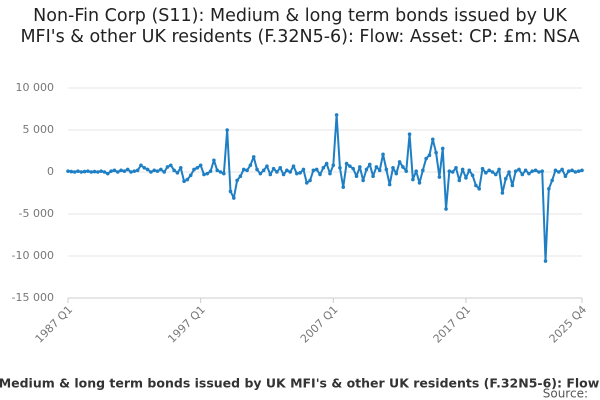 The height and width of the screenshot is (400, 600). Describe the element at coordinates (186, 324) in the screenshot. I see `x-tick-label: 1997 Q1` at that location.